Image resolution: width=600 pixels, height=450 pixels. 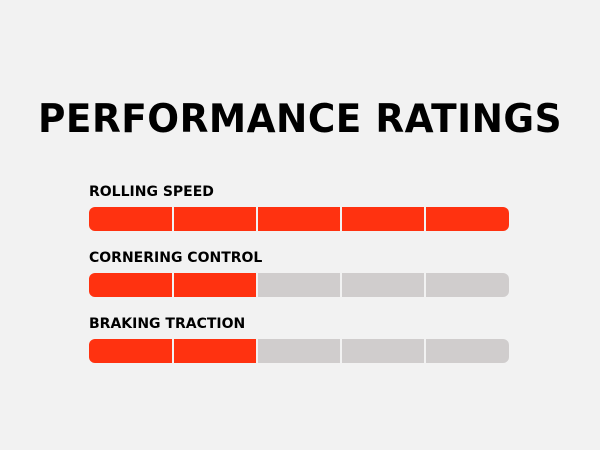 I want to click on rating-label: BRAKING TRACTION, so click(x=167, y=324).